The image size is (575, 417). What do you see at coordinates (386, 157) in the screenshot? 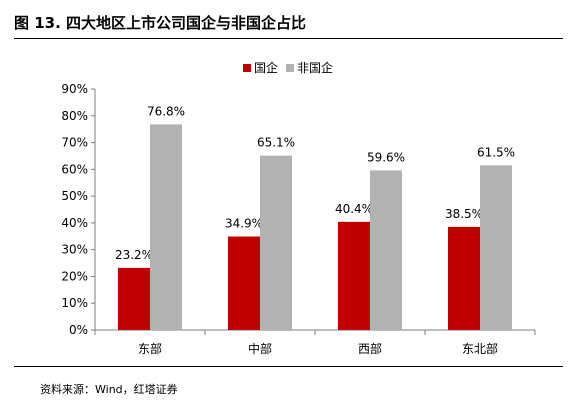
I see `data-label: 59.6%` at bounding box center [386, 157].